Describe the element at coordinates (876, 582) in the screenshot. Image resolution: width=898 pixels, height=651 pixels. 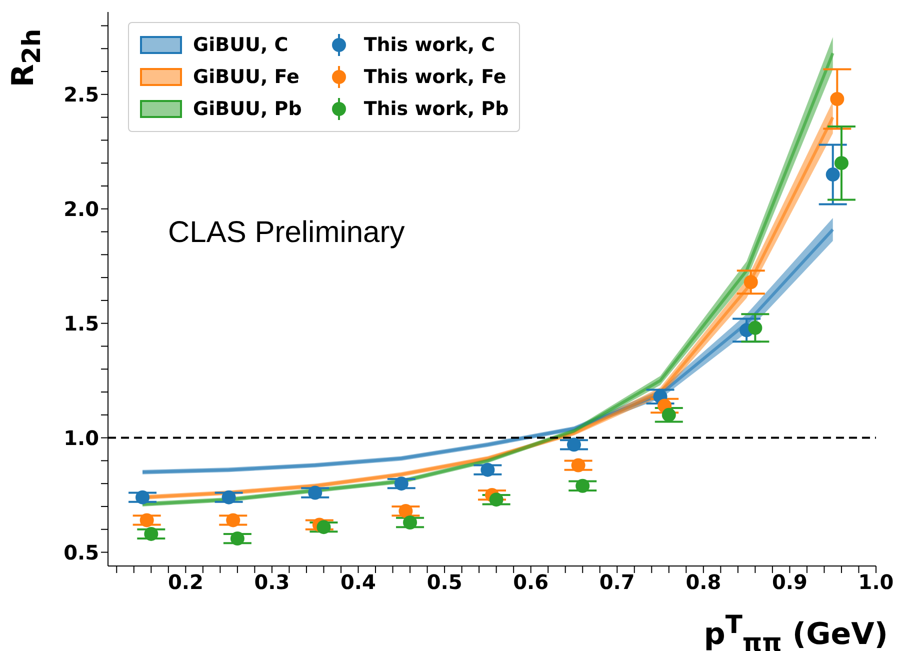
I see `x-tick-label: 1.0` at that location.